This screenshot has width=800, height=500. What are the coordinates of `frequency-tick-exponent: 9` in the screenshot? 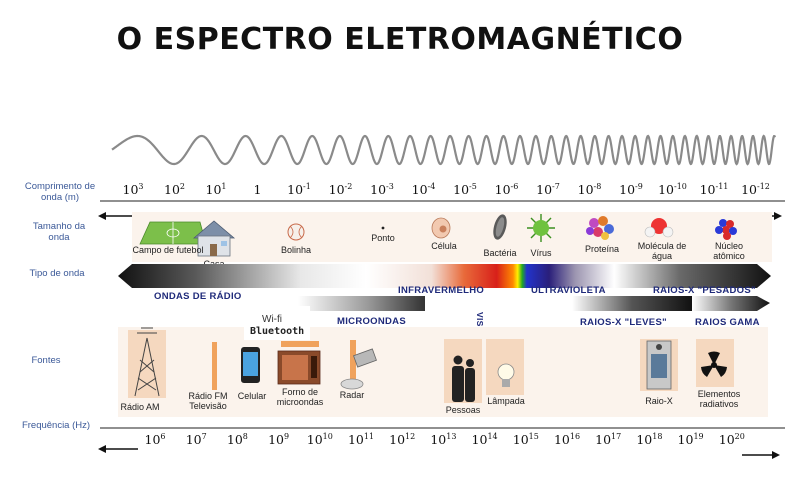 It's located at (287, 436).